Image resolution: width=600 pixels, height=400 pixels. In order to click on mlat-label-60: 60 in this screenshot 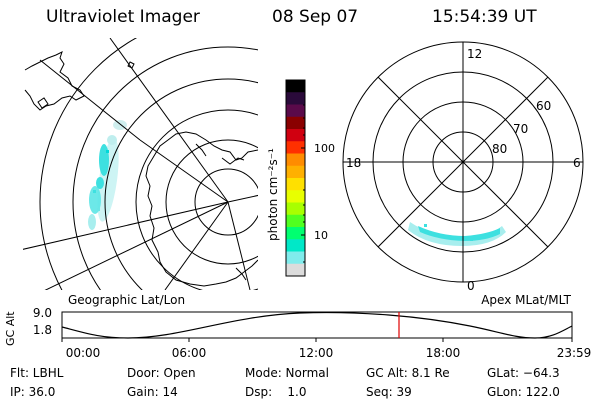, I will do `click(543, 106)`.